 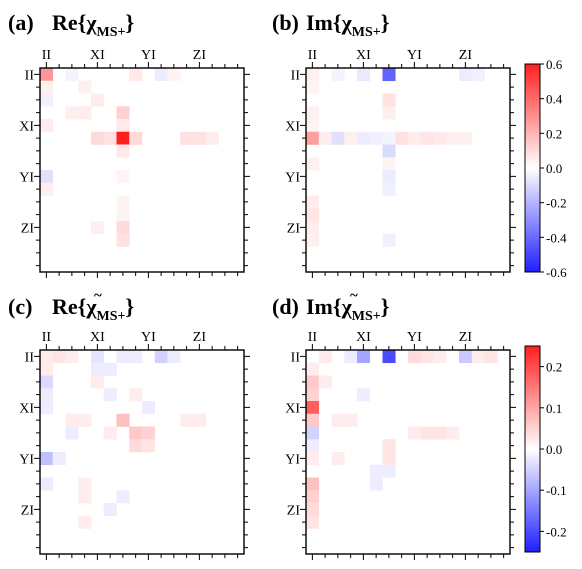 What do you see at coordinates (26, 177) in the screenshot?
I see `y-tick-label: YI` at bounding box center [26, 177].